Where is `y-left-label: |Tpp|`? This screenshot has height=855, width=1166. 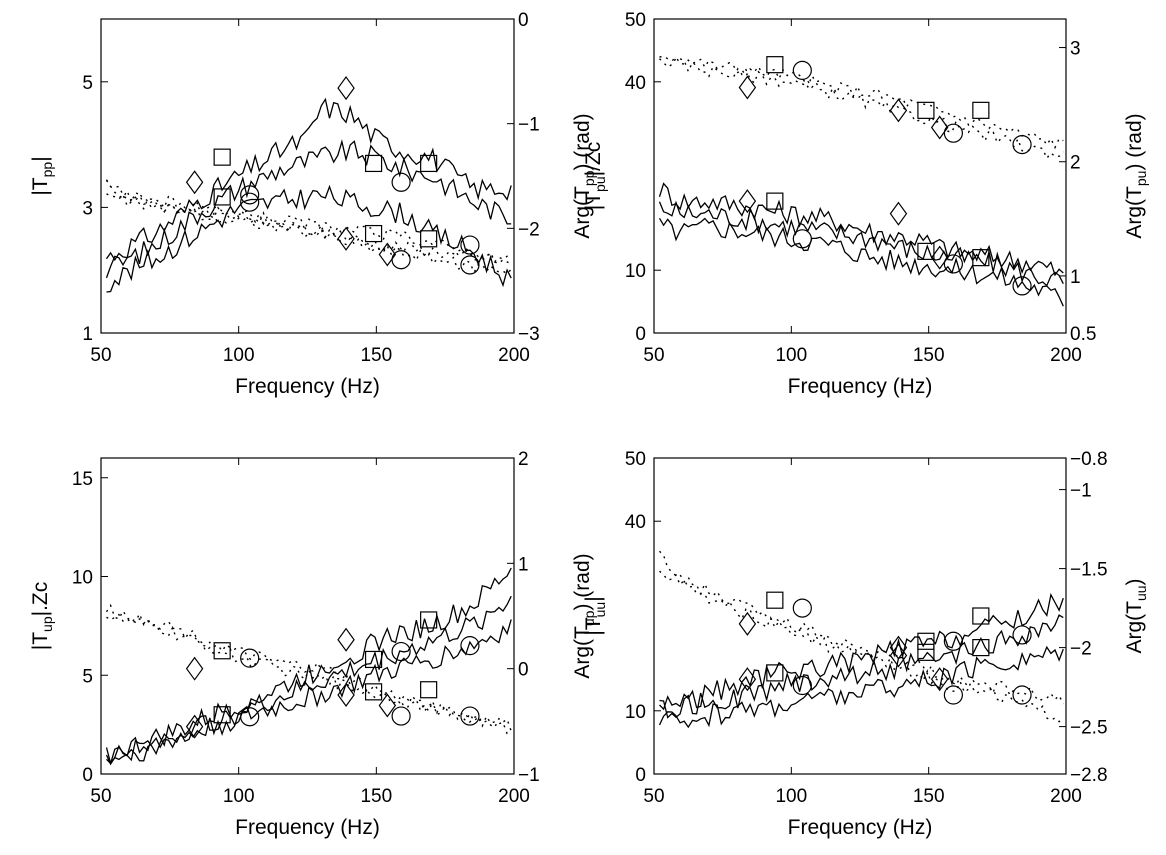 y-left-label: |Tpp| is located at coordinates (42, 175).